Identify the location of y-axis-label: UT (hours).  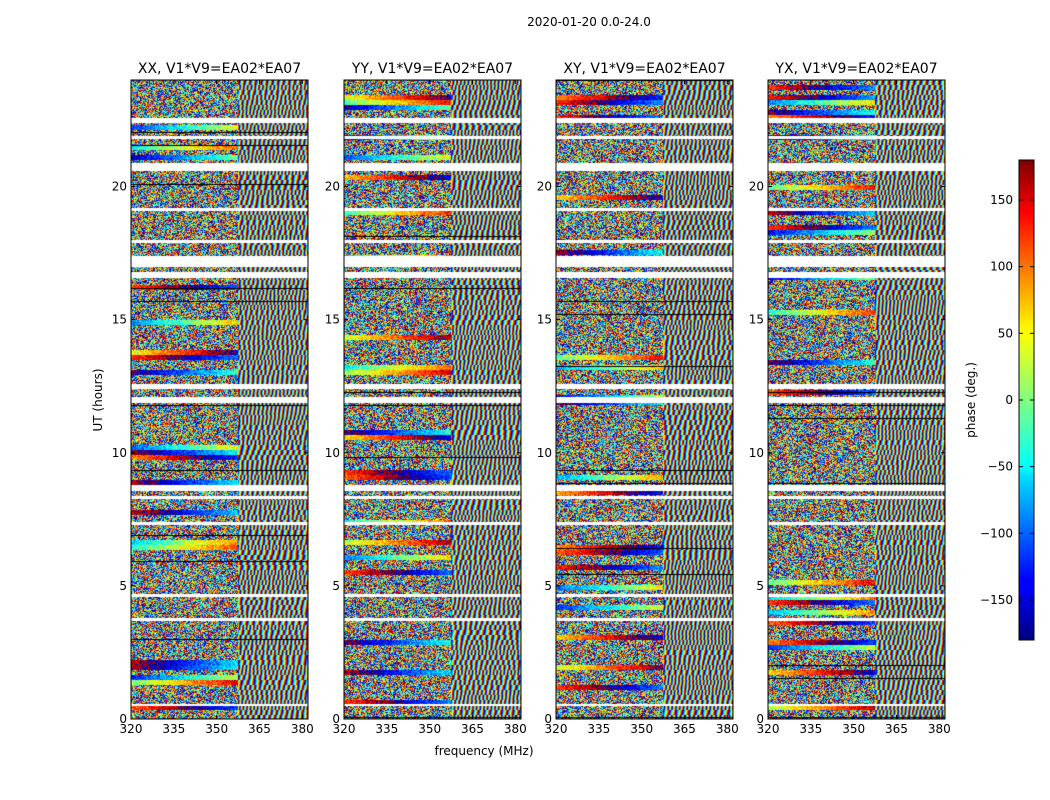
(98, 399).